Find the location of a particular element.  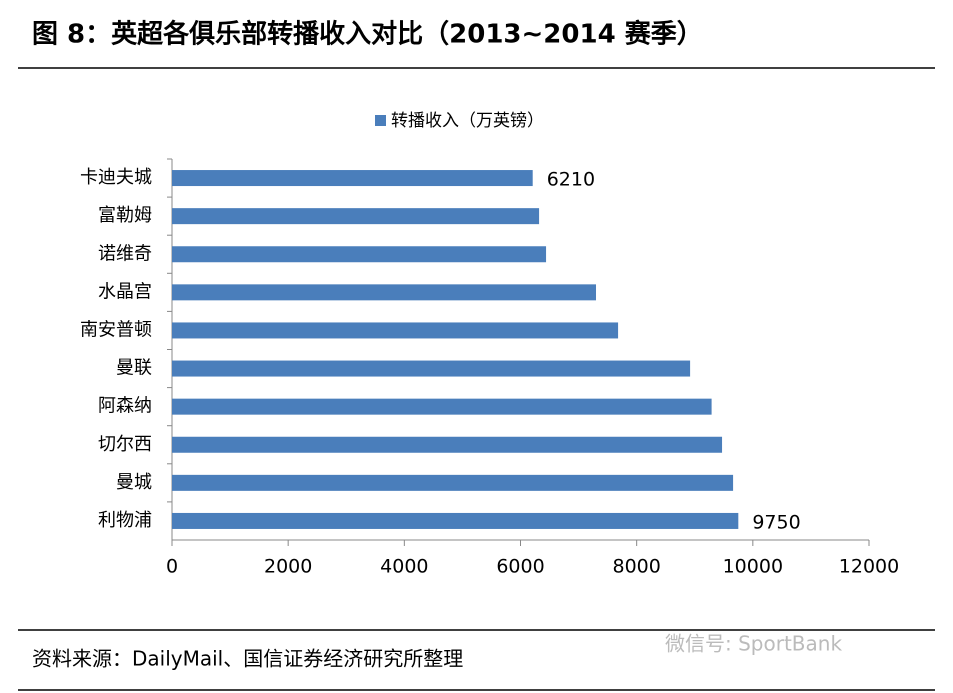

y-tick-label: 卡迪夫城 is located at coordinates (116, 177).